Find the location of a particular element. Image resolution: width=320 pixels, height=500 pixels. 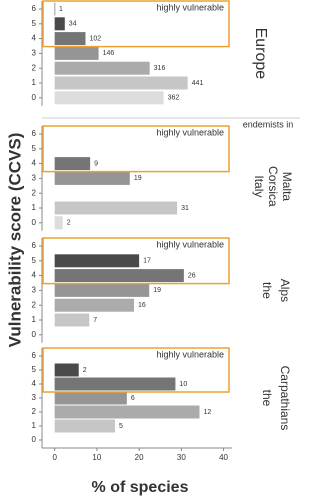

count-label: 6 is located at coordinates (133, 398).